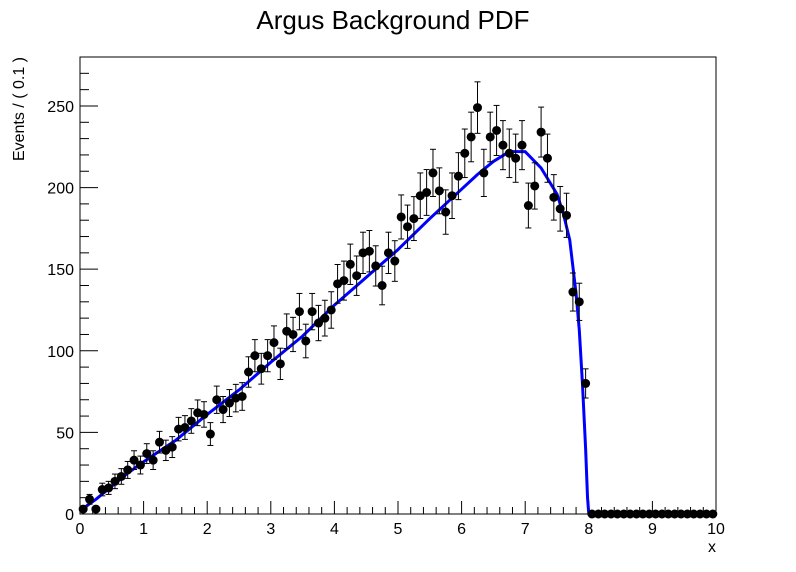 This screenshot has height=572, width=796. What do you see at coordinates (69, 515) in the screenshot?
I see `y-tick-label: 0` at bounding box center [69, 515].